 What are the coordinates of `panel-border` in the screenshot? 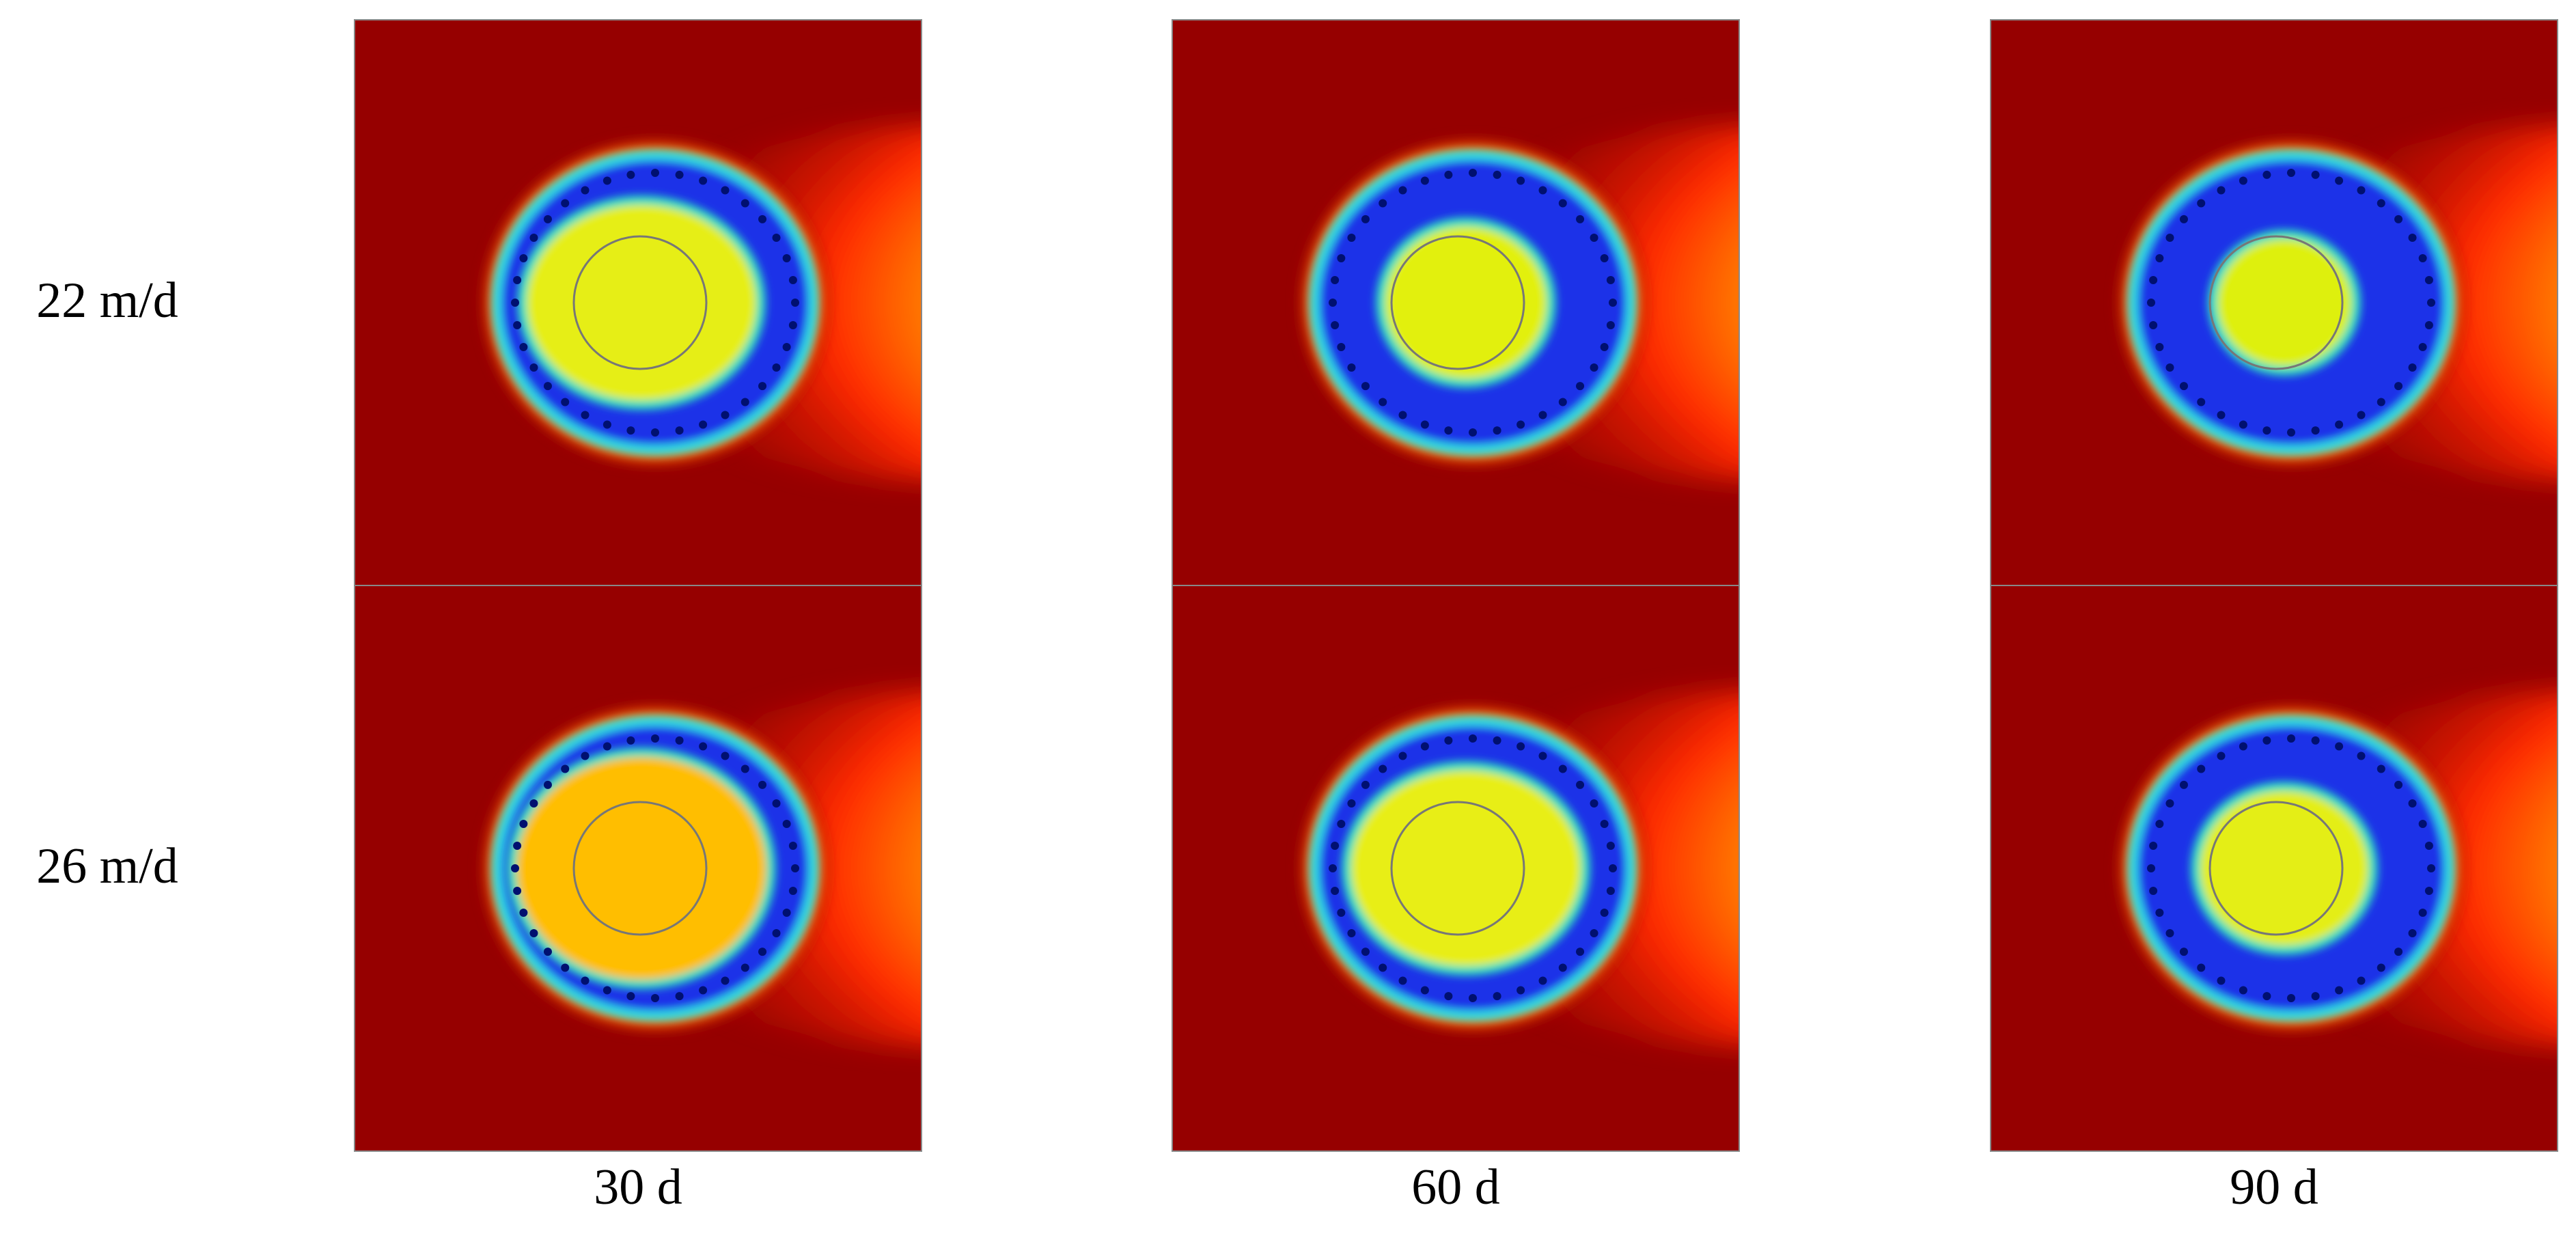 It's located at (1456, 869).